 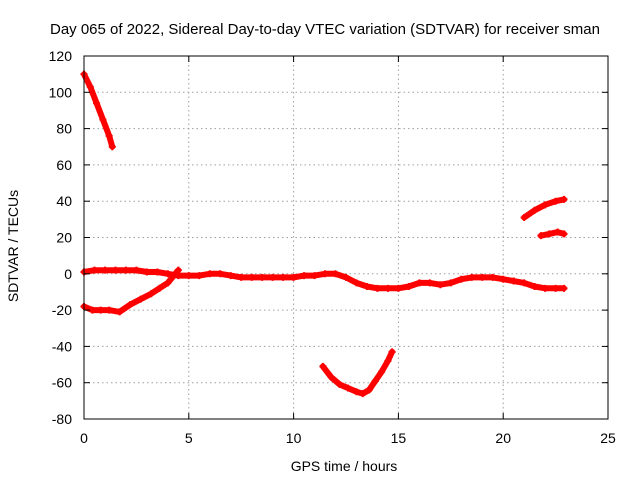 I want to click on x-tick-label: 15, so click(x=399, y=438).